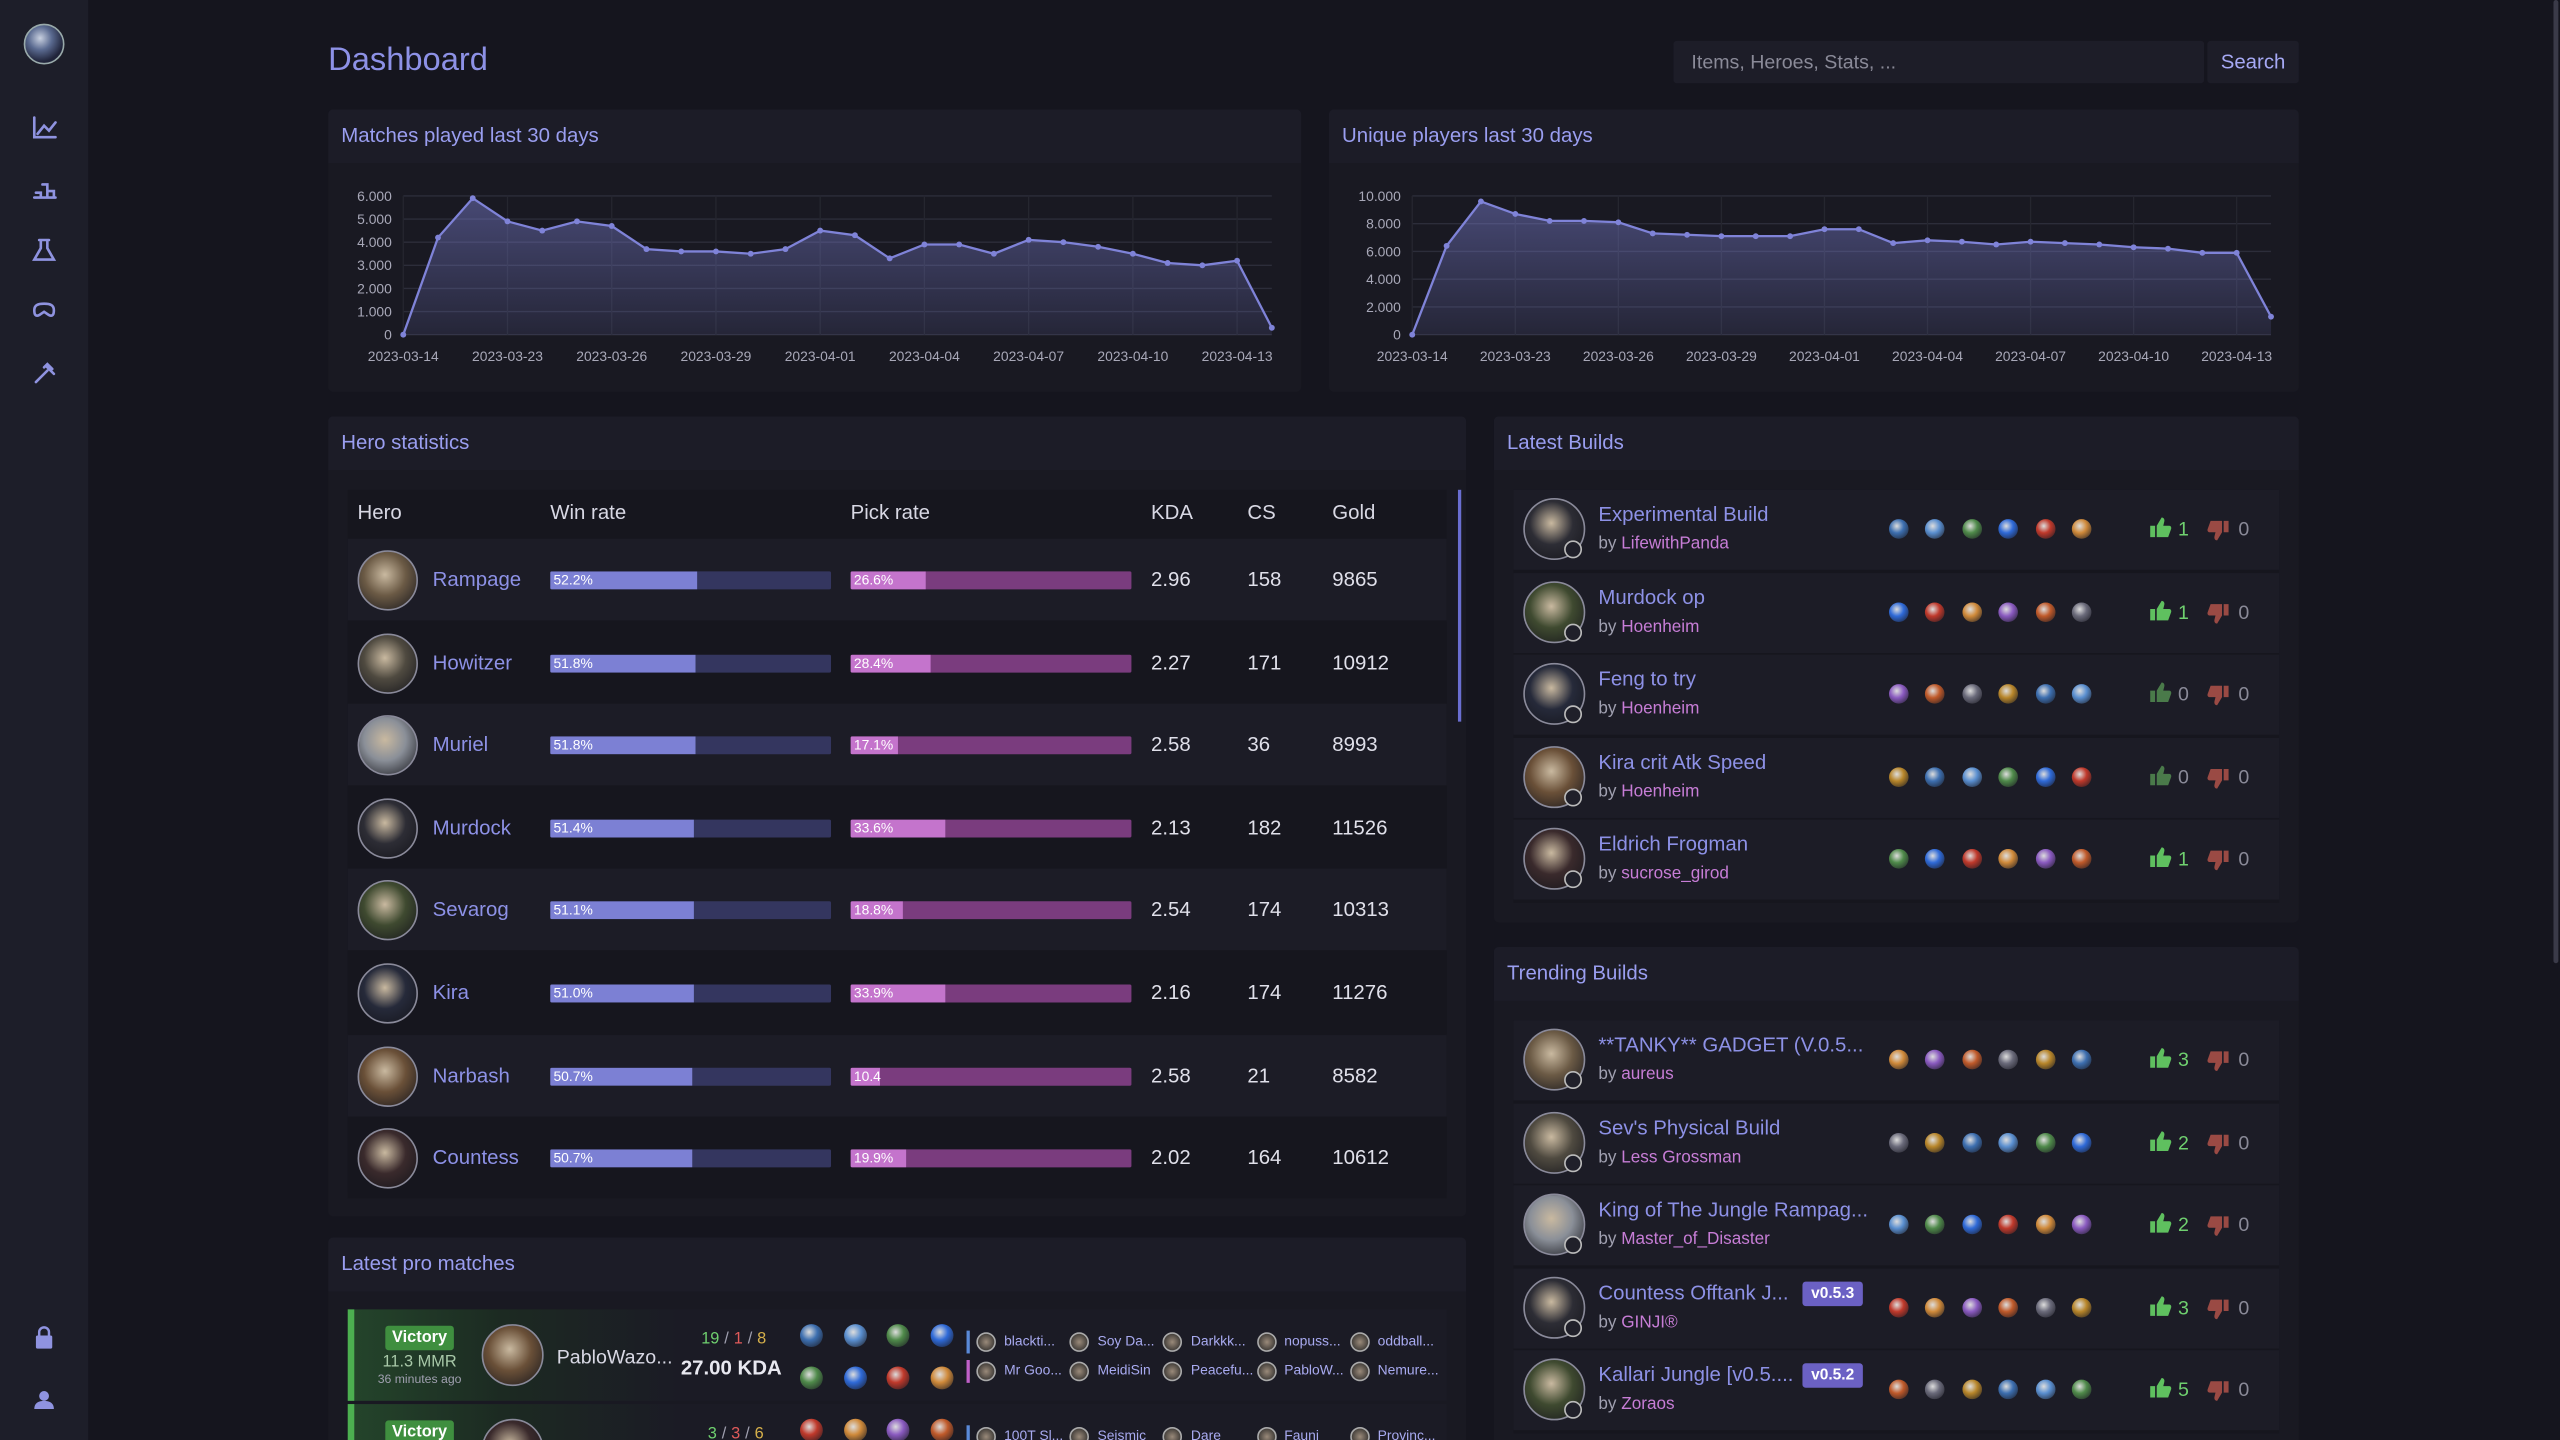 The image size is (2560, 1440). What do you see at coordinates (387, 828) in the screenshot?
I see `avatar` at bounding box center [387, 828].